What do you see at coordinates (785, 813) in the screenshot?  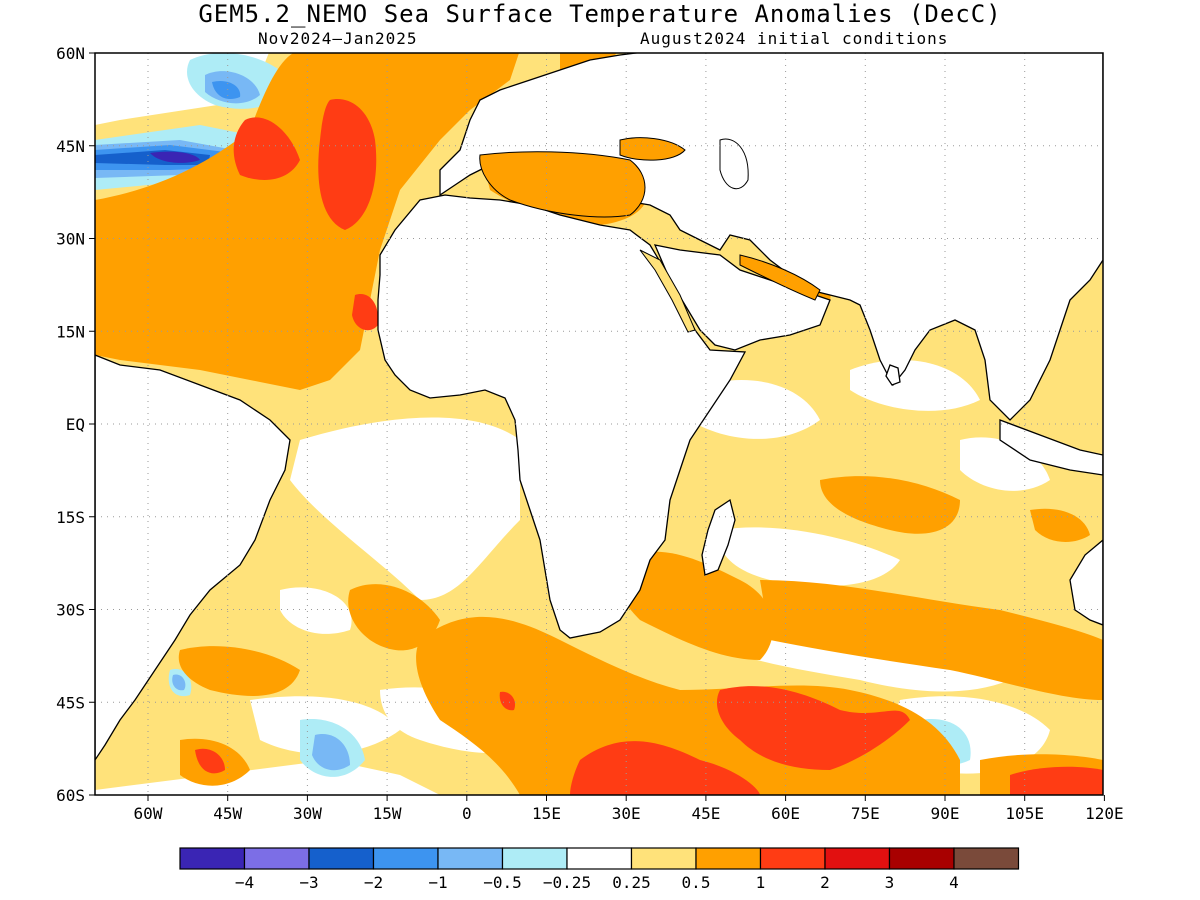 I see `lon-label: 60E` at bounding box center [785, 813].